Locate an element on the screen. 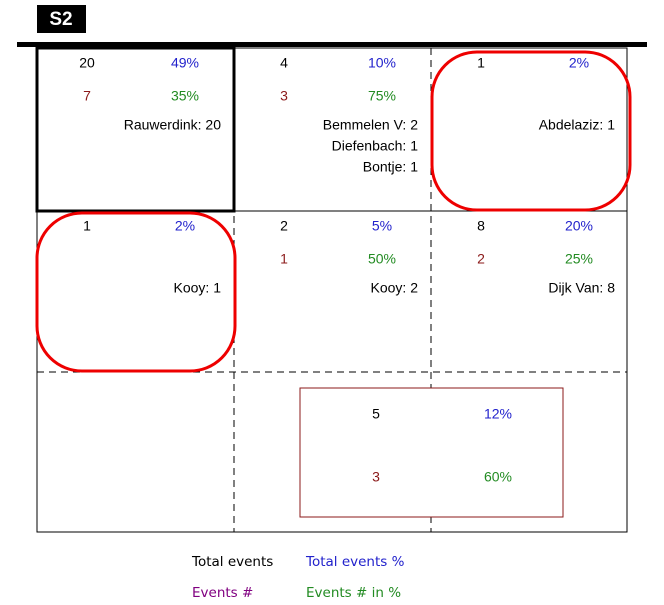  legend-total: Total events is located at coordinates (232, 562).